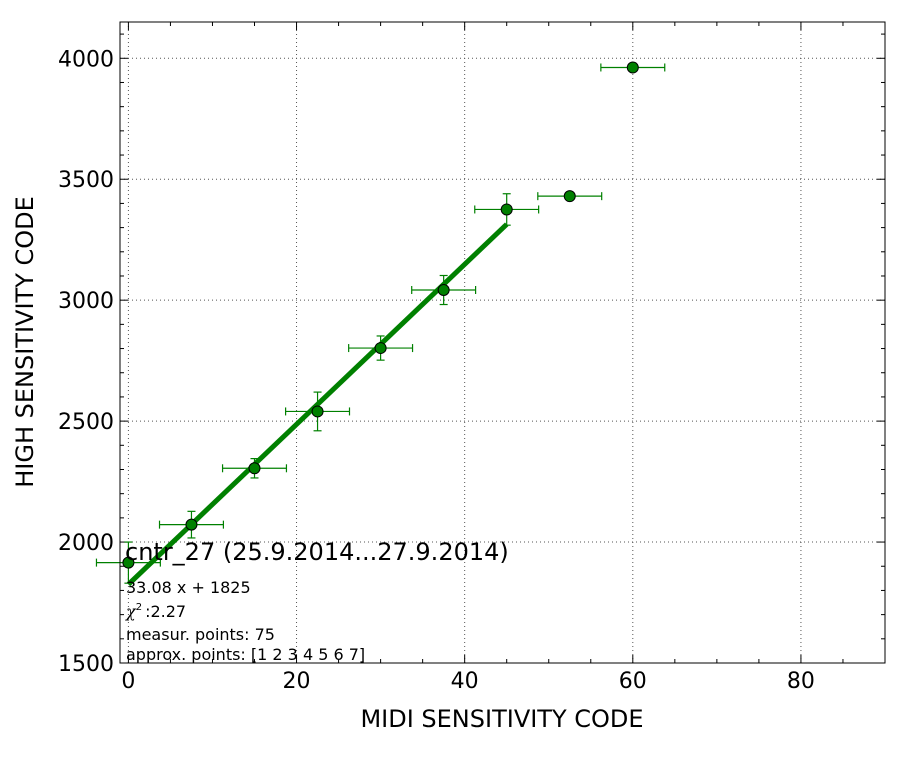 This screenshot has width=912, height=762. What do you see at coordinates (139, 607) in the screenshot?
I see `chi-superscript: 2` at bounding box center [139, 607].